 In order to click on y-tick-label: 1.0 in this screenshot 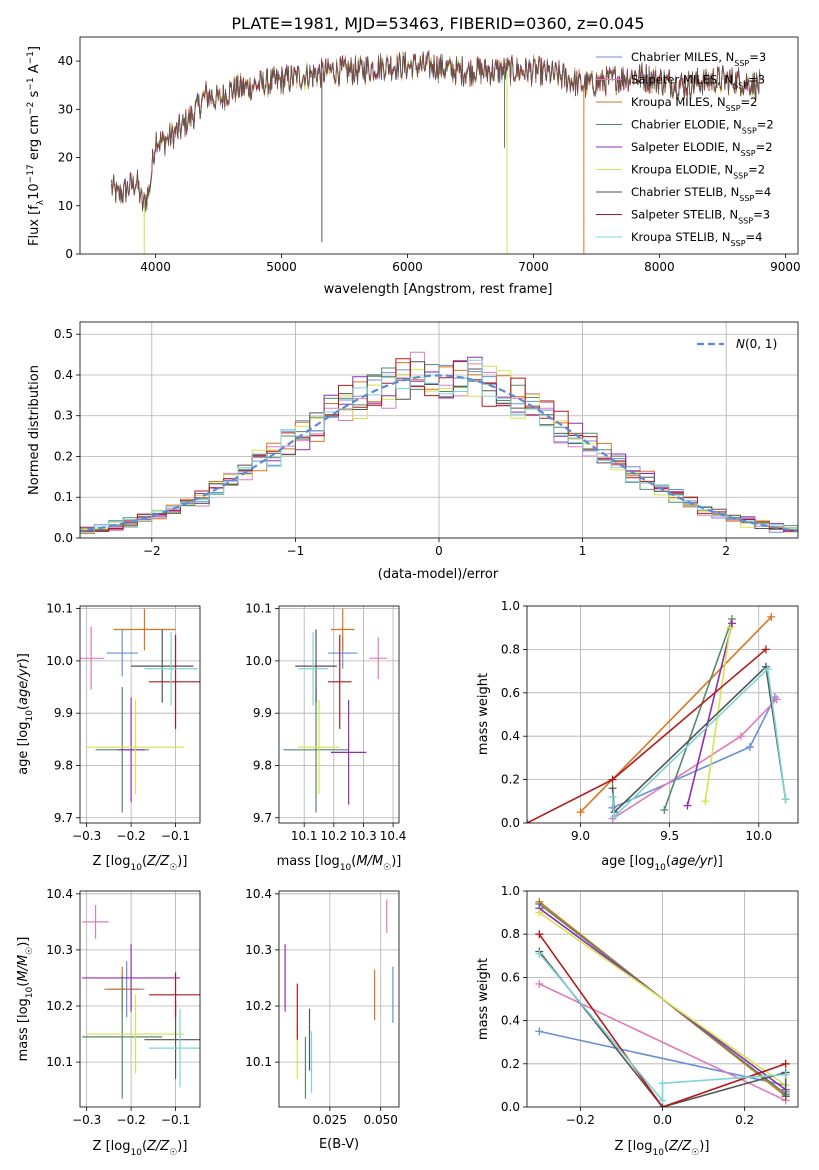, I will do `click(510, 606)`.